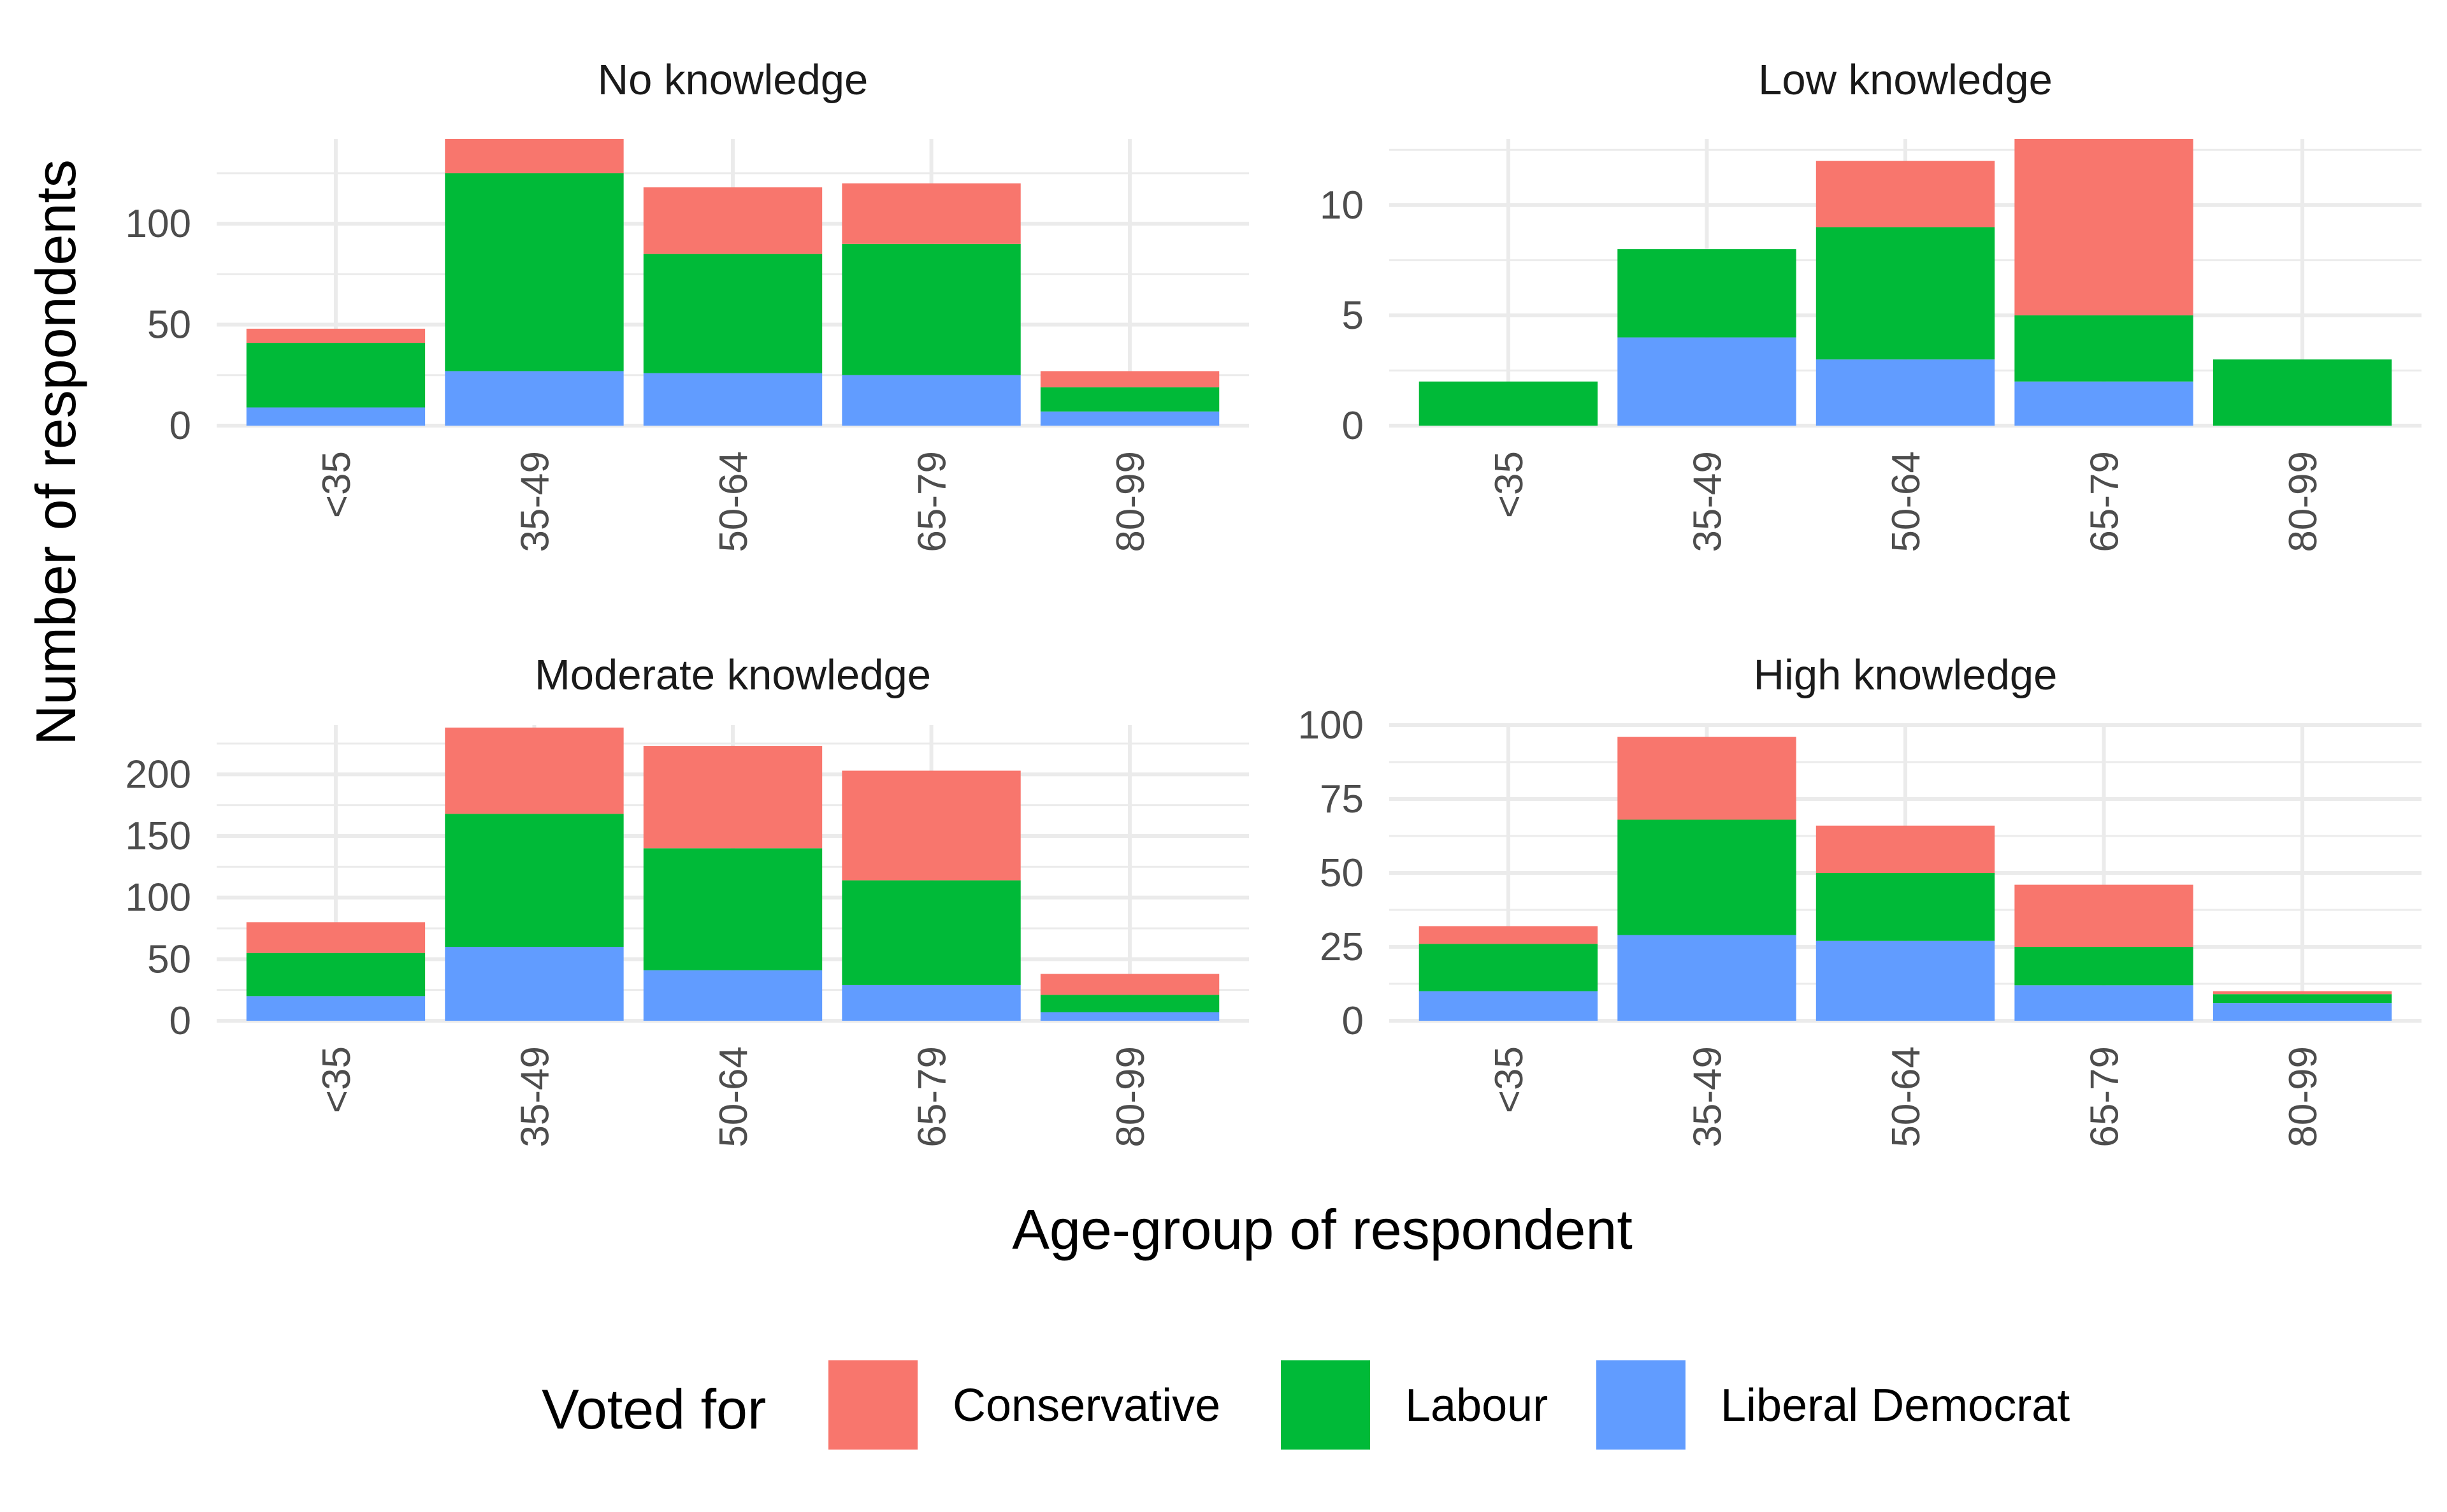 Image resolution: width=2447 pixels, height=1512 pixels. What do you see at coordinates (55, 452) in the screenshot?
I see `y-axis-title: Number of respondents` at bounding box center [55, 452].